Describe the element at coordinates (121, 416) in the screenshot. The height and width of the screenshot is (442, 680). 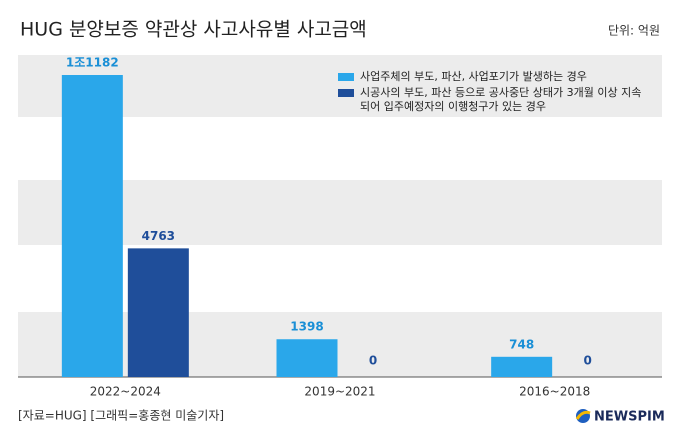
I see `source: [자료=HUG] [그래픽=홍종현 미술기자]` at that location.